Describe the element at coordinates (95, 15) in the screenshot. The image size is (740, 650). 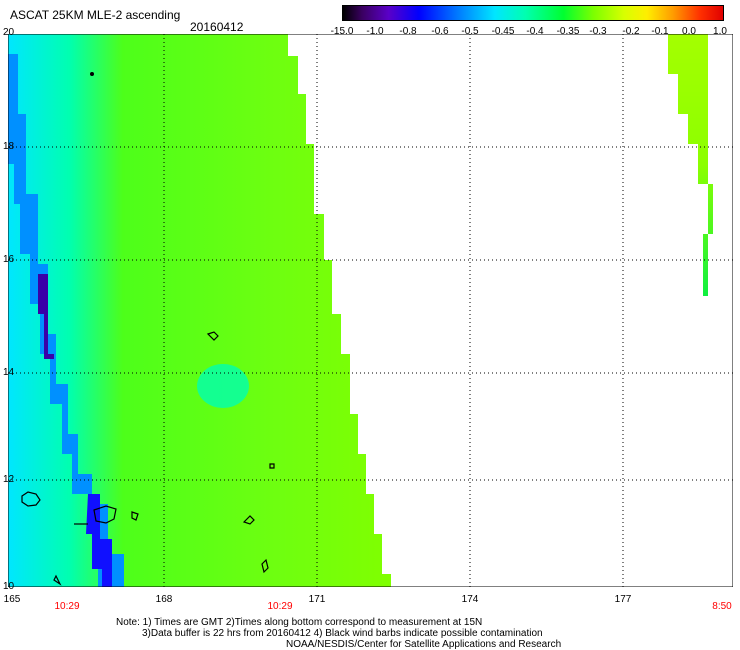
I see `map-title: ASCAT 25KM MLE-2 ascending` at that location.